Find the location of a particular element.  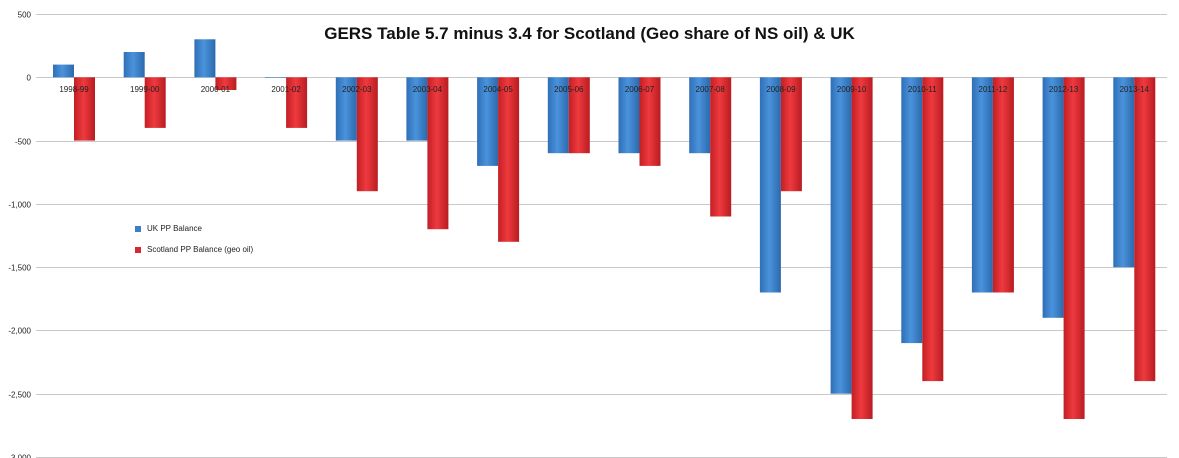

y-axis: 500 0 -500 -1,000 -1,500 -2,000 -2,500 -3,000 is located at coordinates (19, 234).